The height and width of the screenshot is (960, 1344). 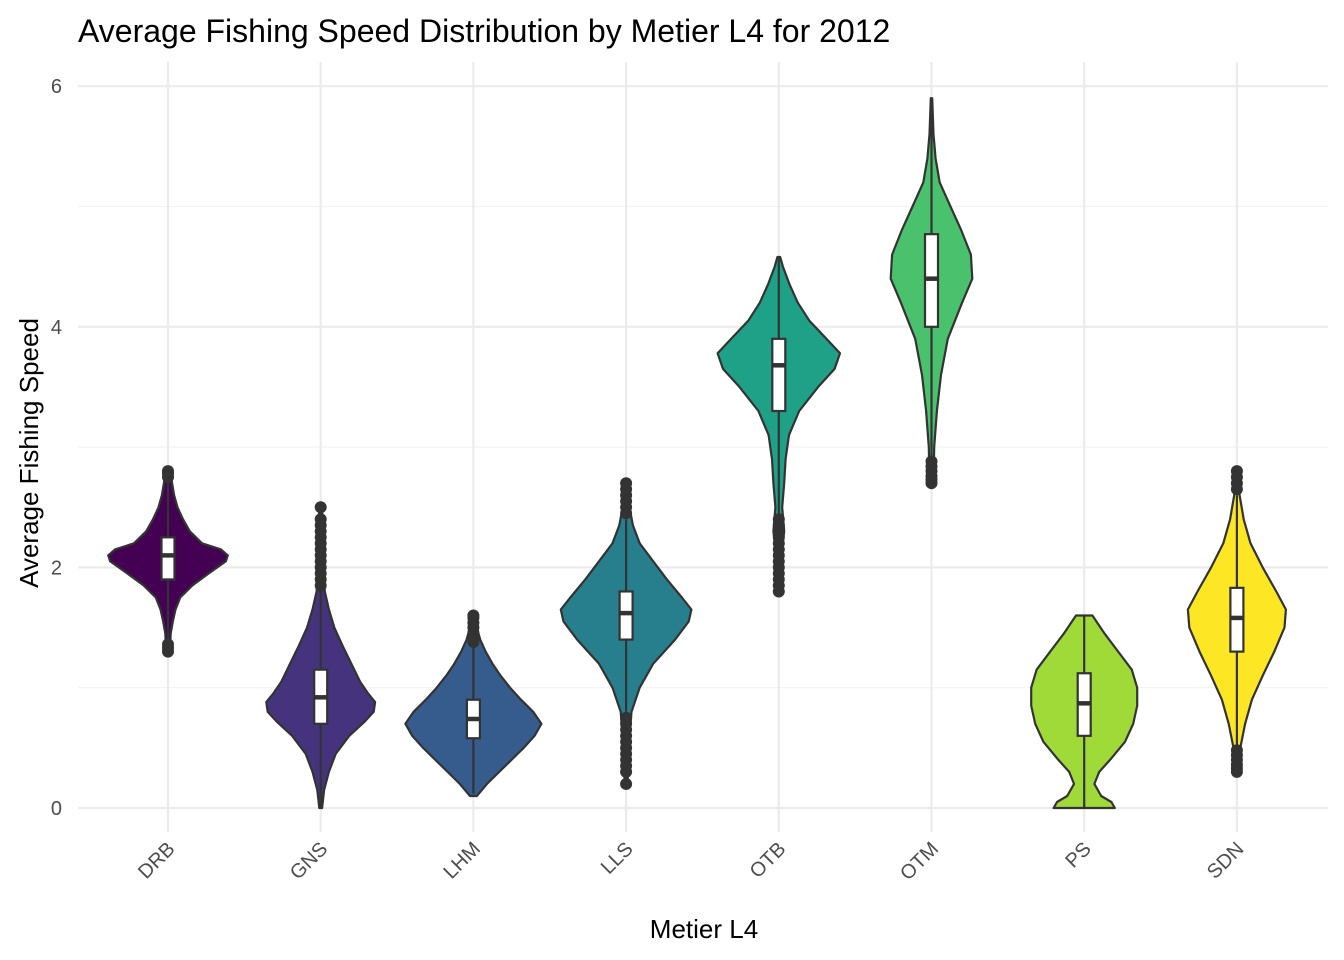 What do you see at coordinates (56, 809) in the screenshot?
I see `y-tick-label: 0` at bounding box center [56, 809].